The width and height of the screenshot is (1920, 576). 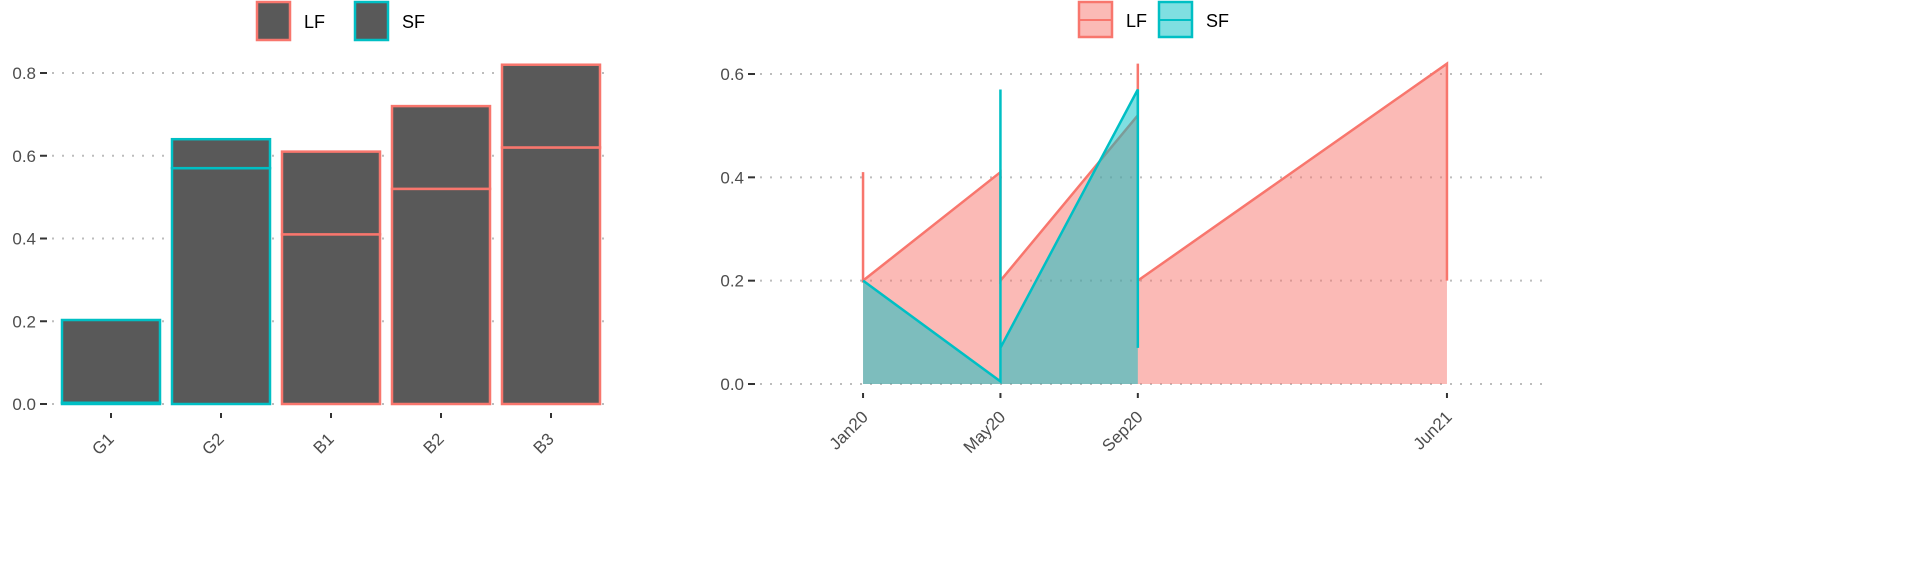 What do you see at coordinates (273, 21) in the screenshot?
I see `legend-key-lf` at bounding box center [273, 21].